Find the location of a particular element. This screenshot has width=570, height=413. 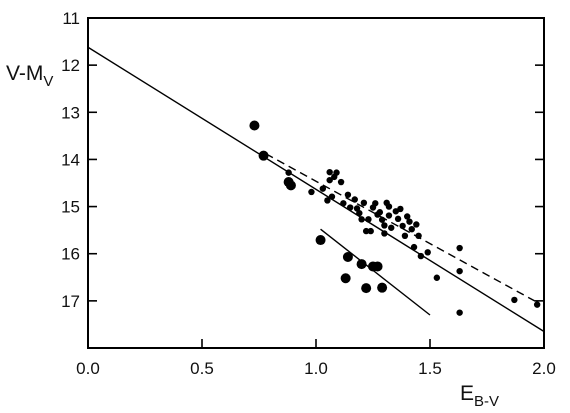

x-tick-label: 2.0 is located at coordinates (544, 368).